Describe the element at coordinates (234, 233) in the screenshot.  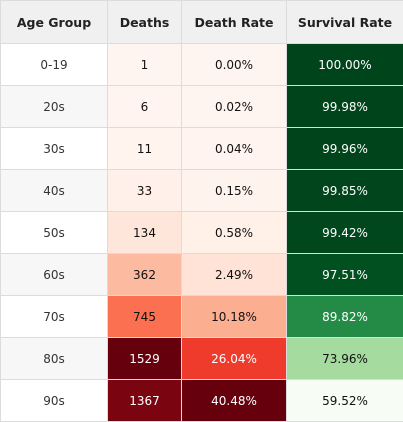
I see `death-rate-cell: 0.58%` at that location.